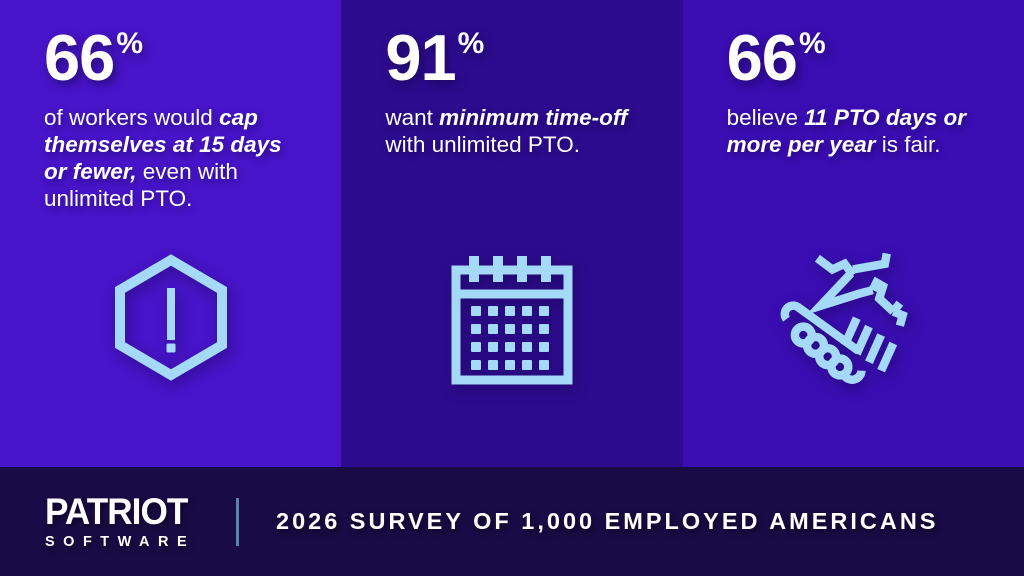 Image resolution: width=1024 pixels, height=576 pixels. Describe the element at coordinates (237, 521) in the screenshot. I see `footer-divider` at that location.